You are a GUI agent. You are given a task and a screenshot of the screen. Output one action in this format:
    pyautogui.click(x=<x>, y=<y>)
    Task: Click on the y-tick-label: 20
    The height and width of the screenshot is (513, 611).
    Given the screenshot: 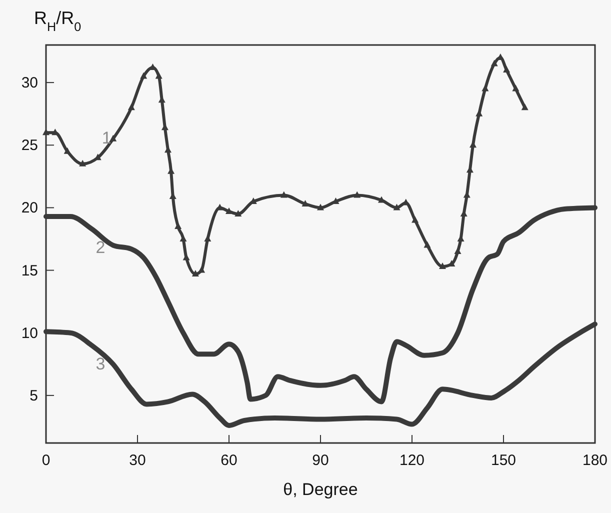 What is the action you would take?
    pyautogui.click(x=29, y=208)
    